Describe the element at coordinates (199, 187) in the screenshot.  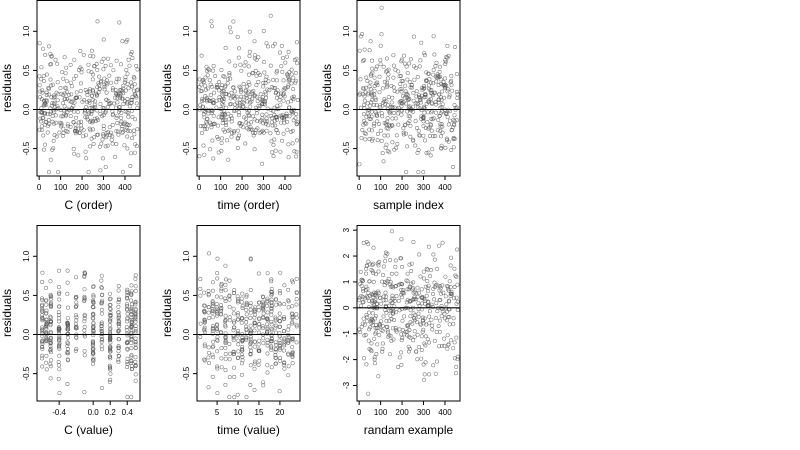
I see `x-tick-label: 0` at that location.